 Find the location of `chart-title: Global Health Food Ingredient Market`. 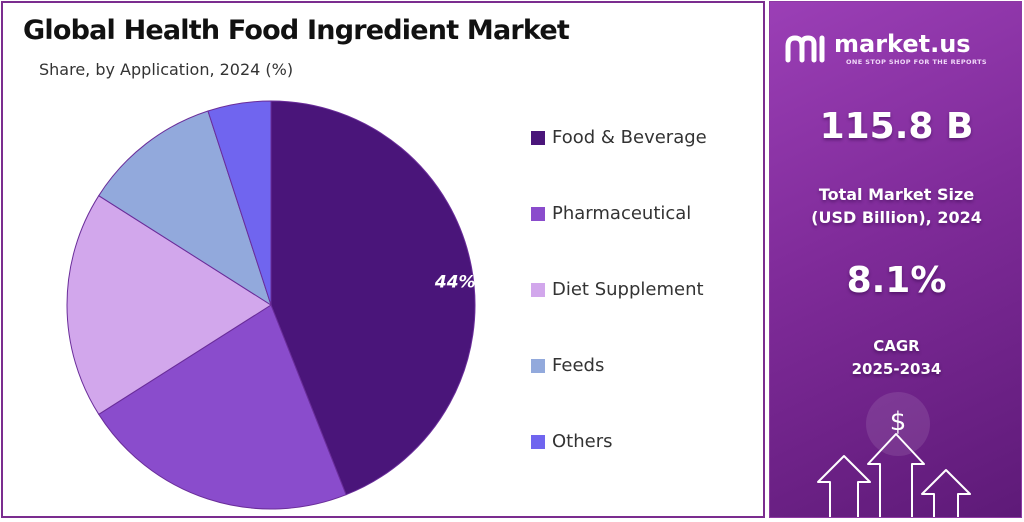

chart-title: Global Health Food Ingredient Market is located at coordinates (296, 30).